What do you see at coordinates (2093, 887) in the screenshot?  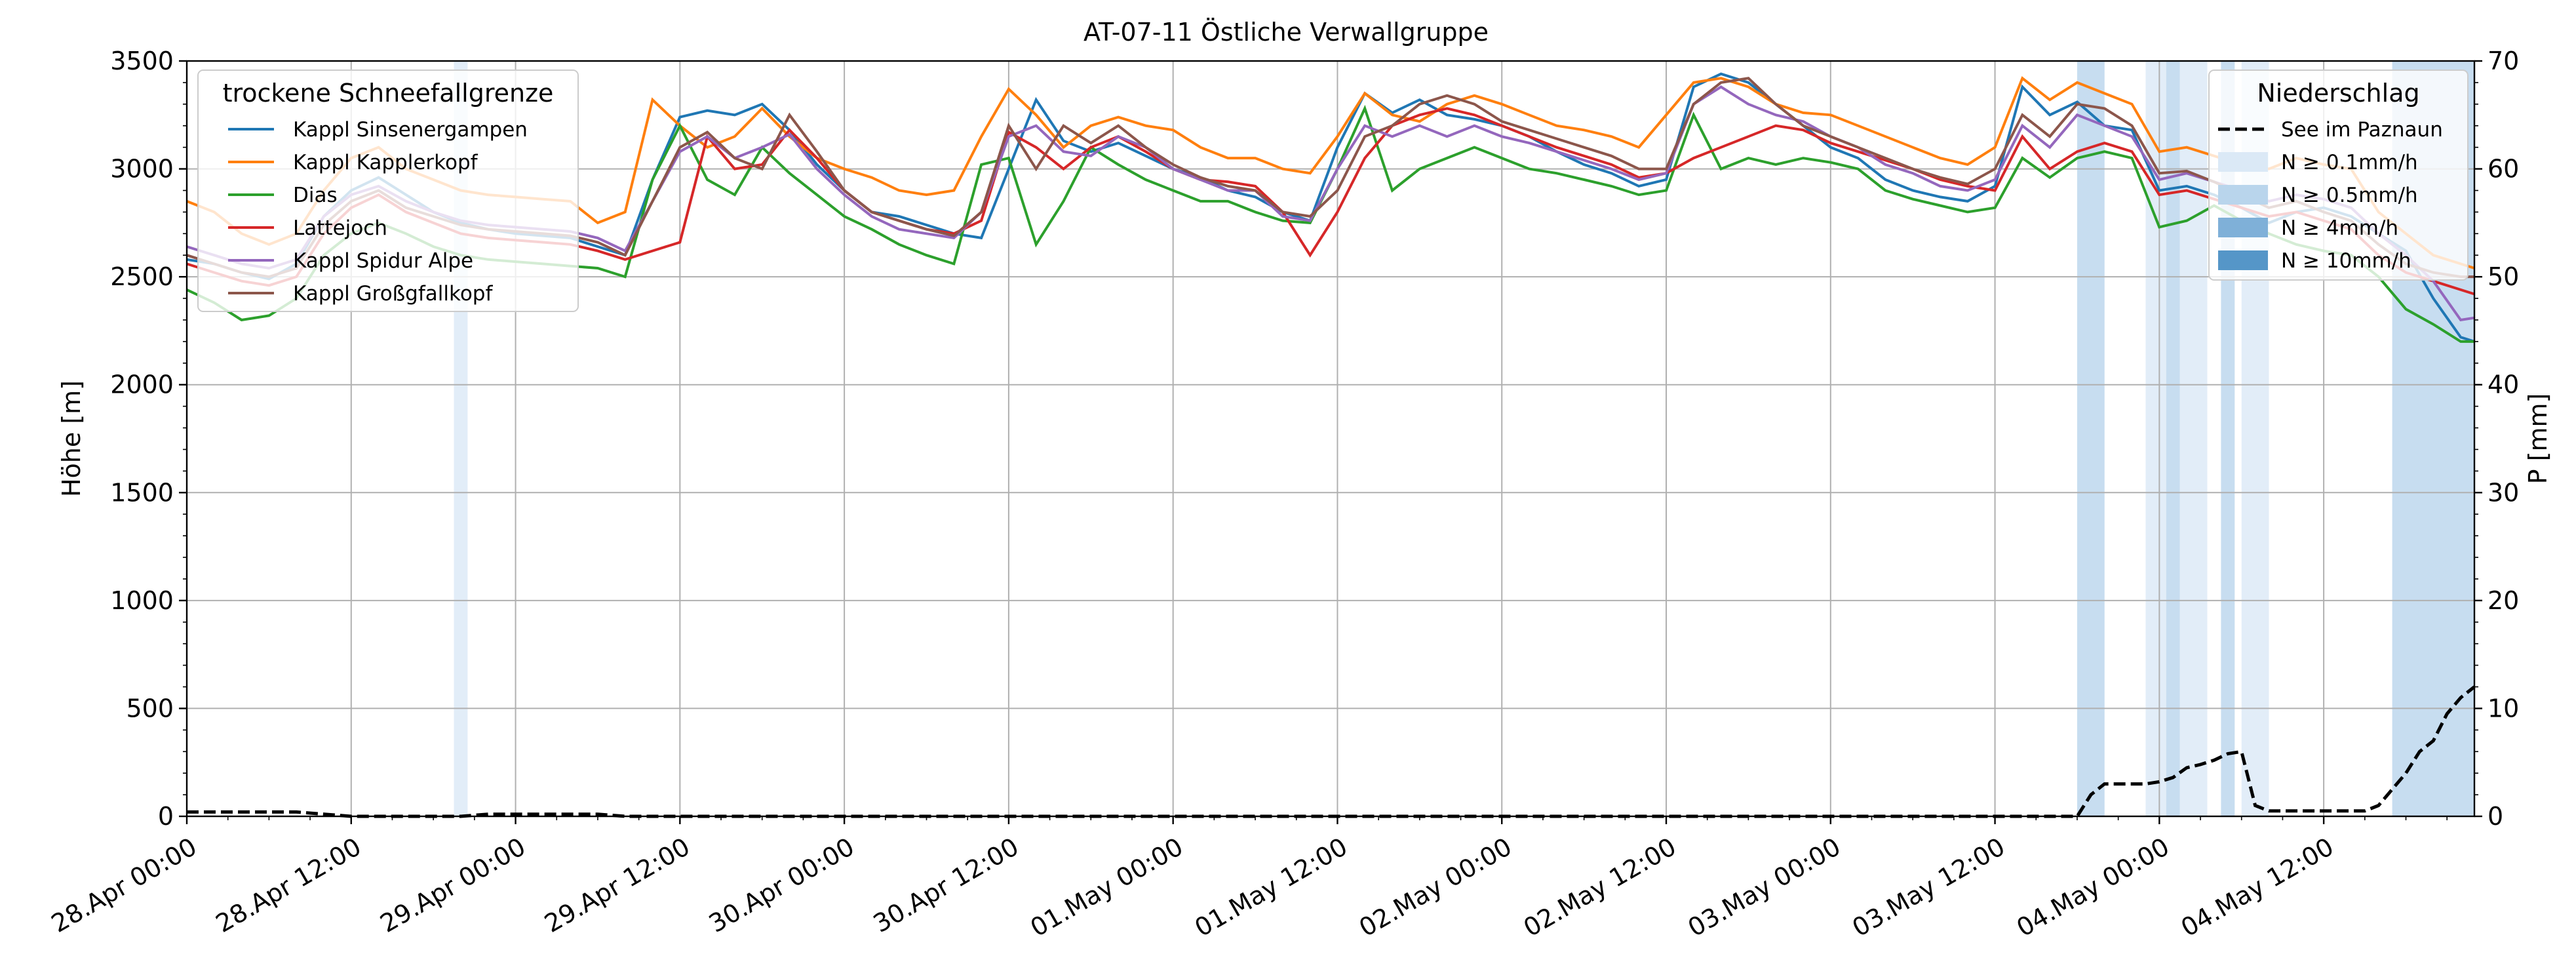 I see `x-tick-label: 04.May 00:00` at bounding box center [2093, 887].